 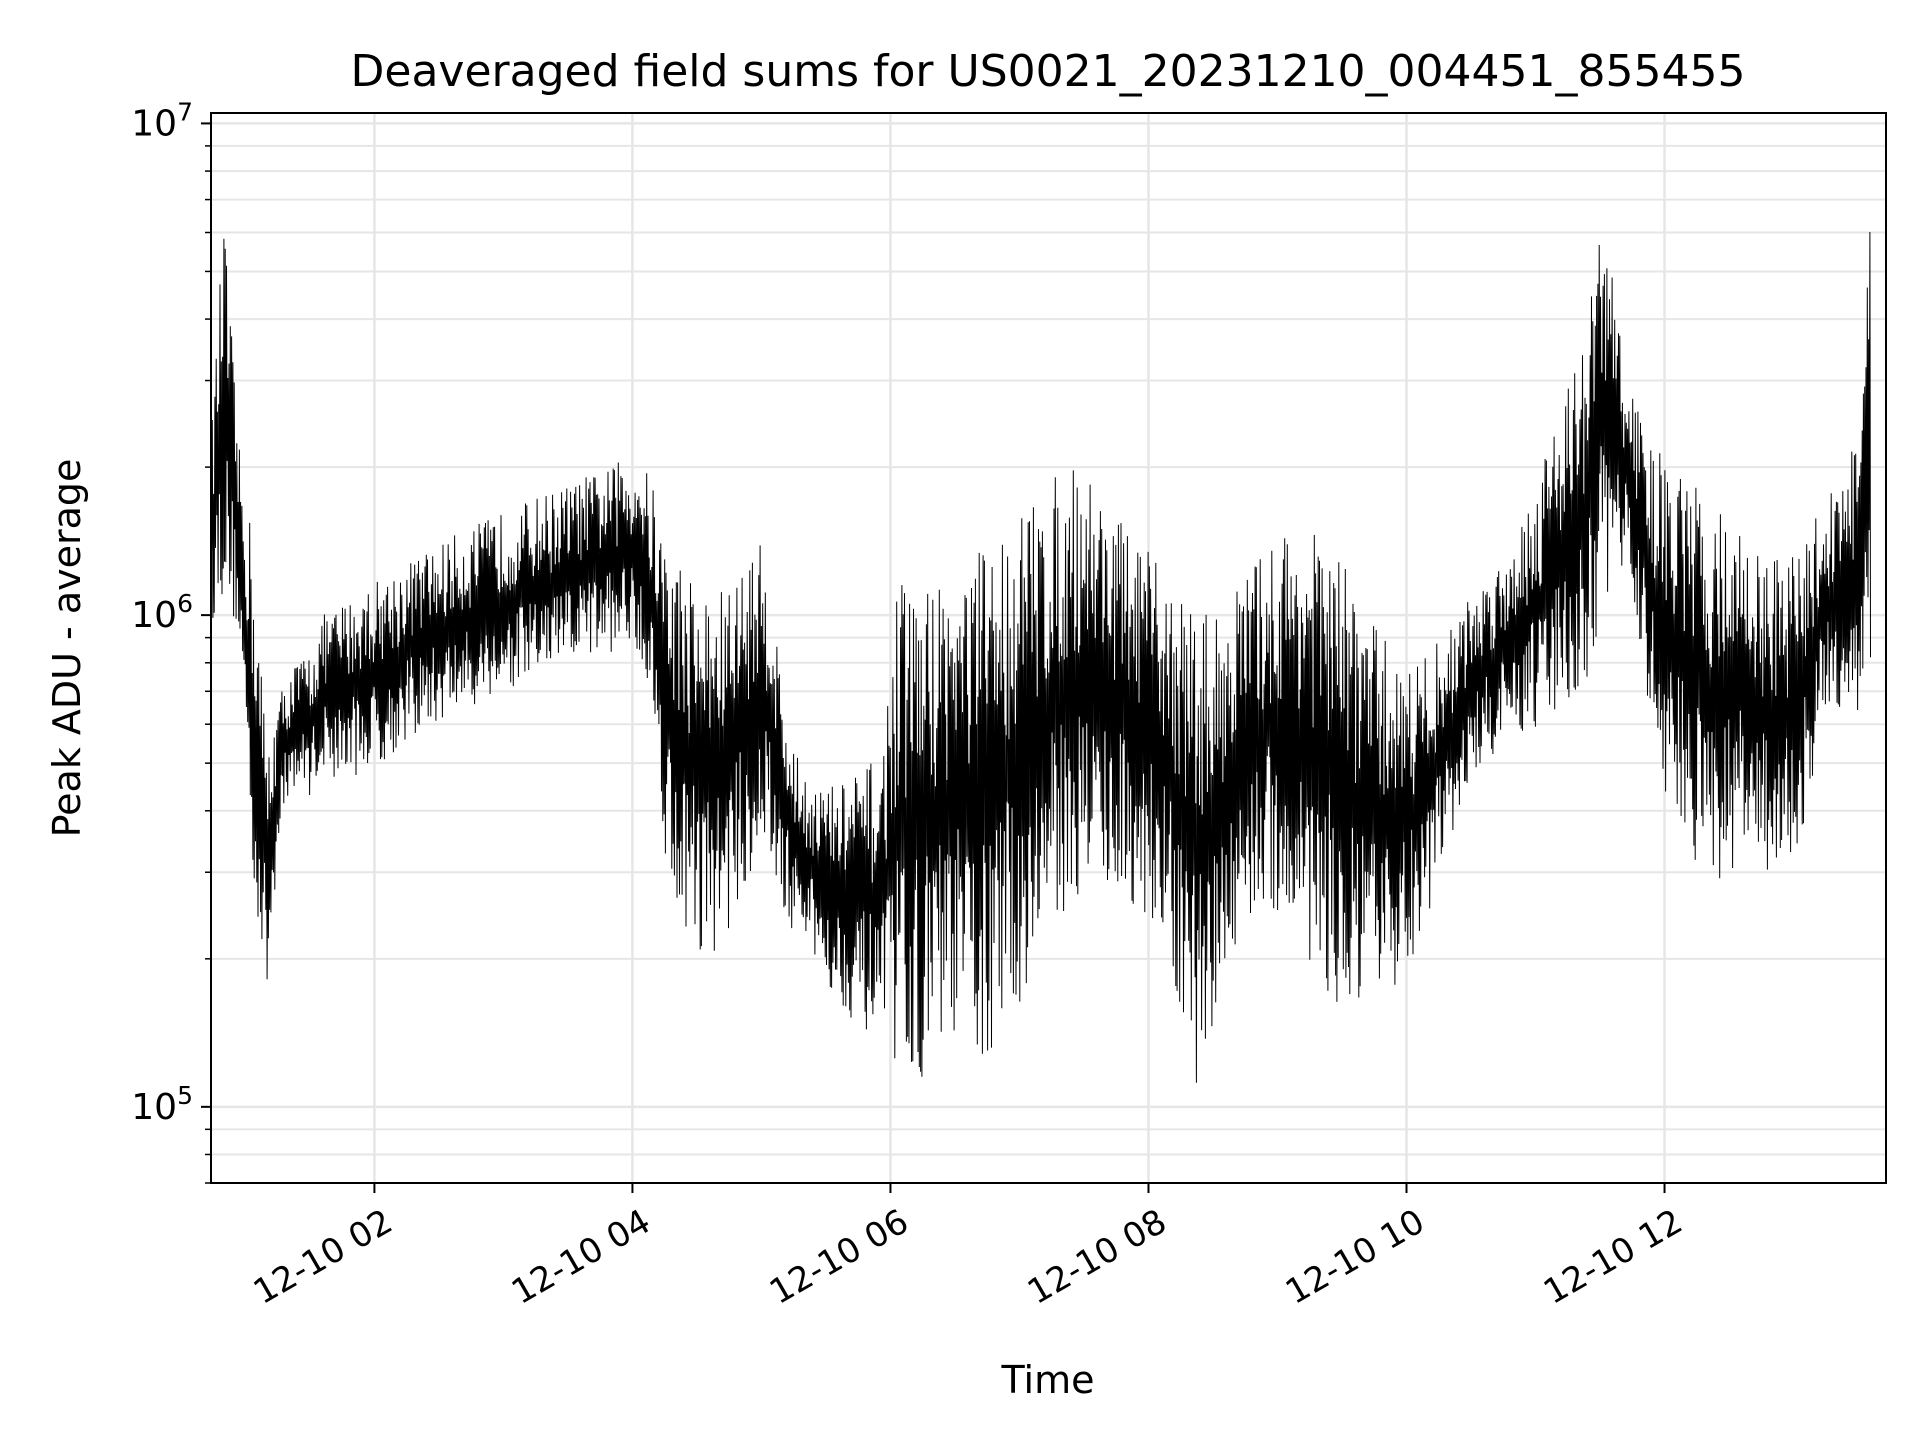 What do you see at coordinates (67, 648) in the screenshot?
I see `y-axis-label: Peak ADU - average` at bounding box center [67, 648].